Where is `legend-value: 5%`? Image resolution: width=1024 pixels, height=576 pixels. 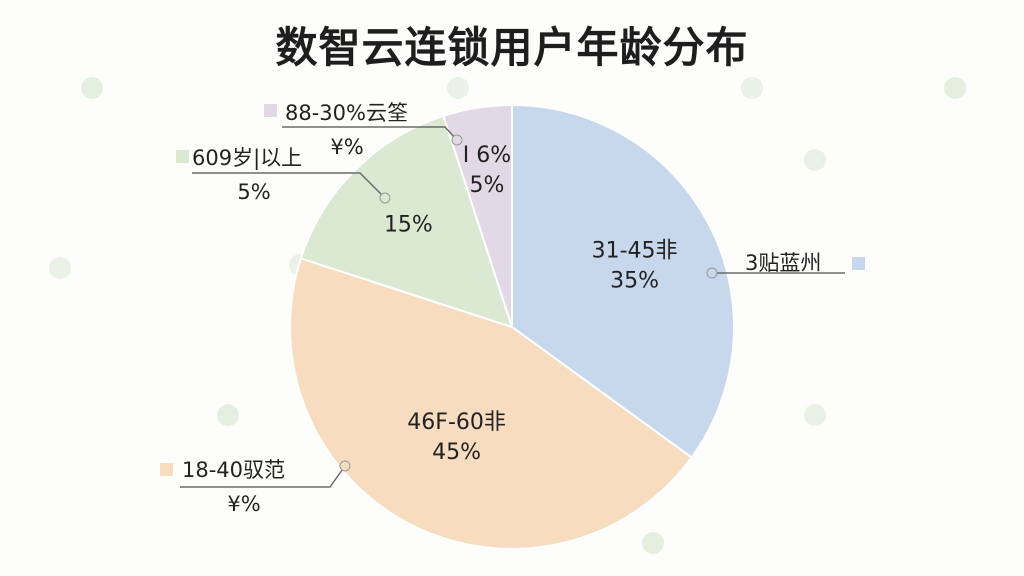
legend-value: 5% is located at coordinates (253, 192).